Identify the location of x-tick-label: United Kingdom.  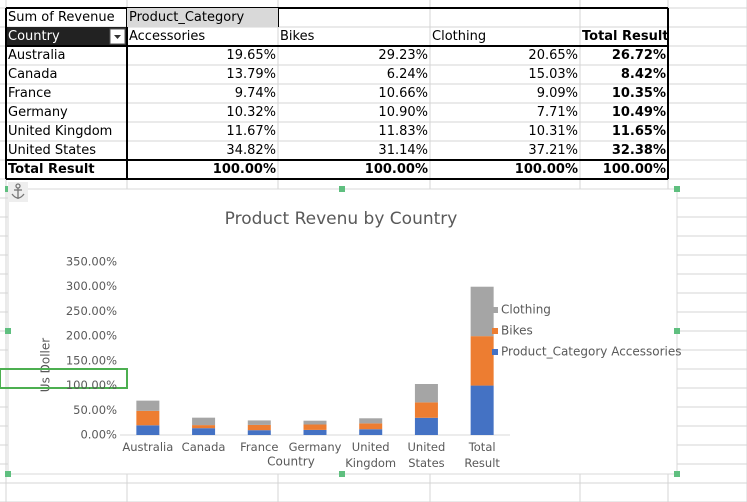
(371, 455).